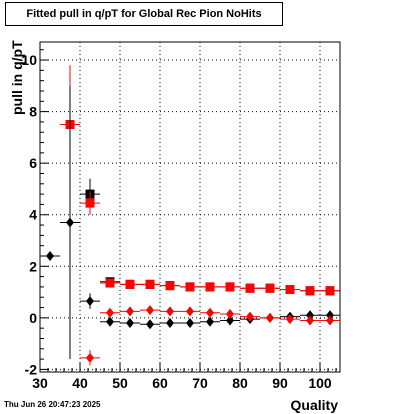 This screenshot has width=400, height=414. I want to click on x-tick-label: 80, so click(240, 383).